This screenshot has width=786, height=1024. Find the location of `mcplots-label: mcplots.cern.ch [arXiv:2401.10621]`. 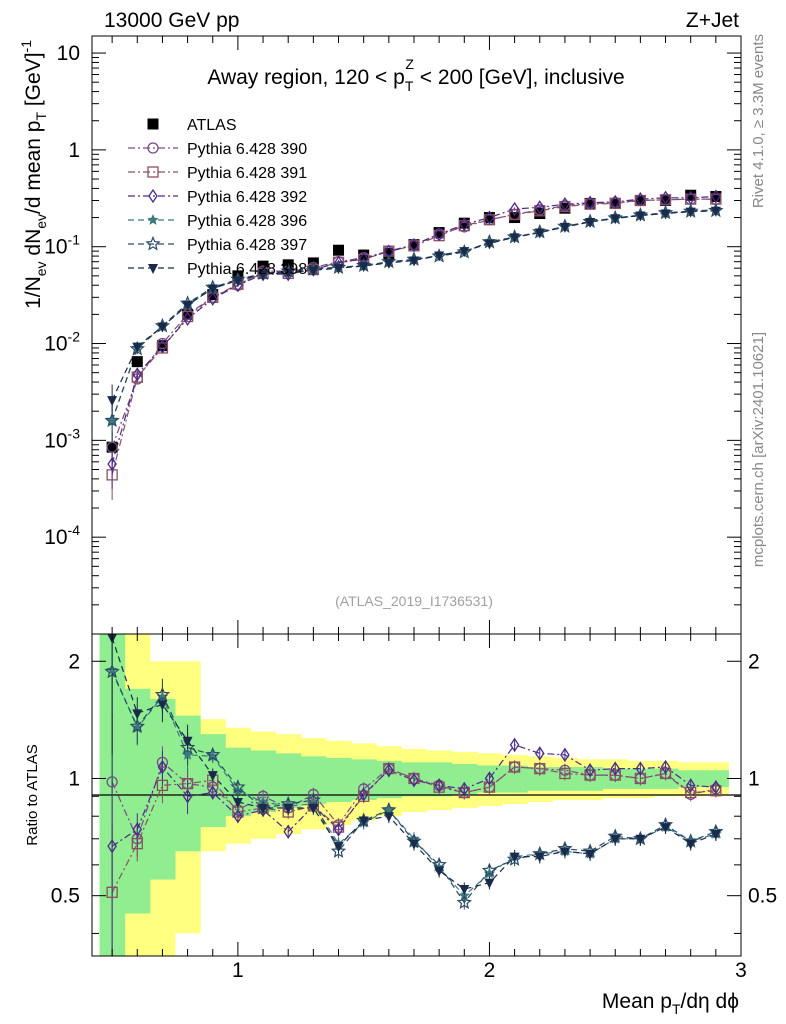

mcplots-label: mcplots.cern.ch [arXiv:2401.10621] is located at coordinates (758, 449).